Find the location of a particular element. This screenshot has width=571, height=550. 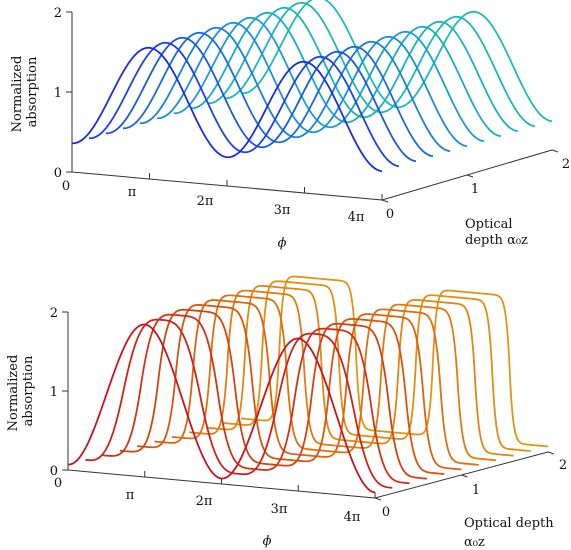

top-y-axis-label: Normalized absorption is located at coordinates (25, 92).